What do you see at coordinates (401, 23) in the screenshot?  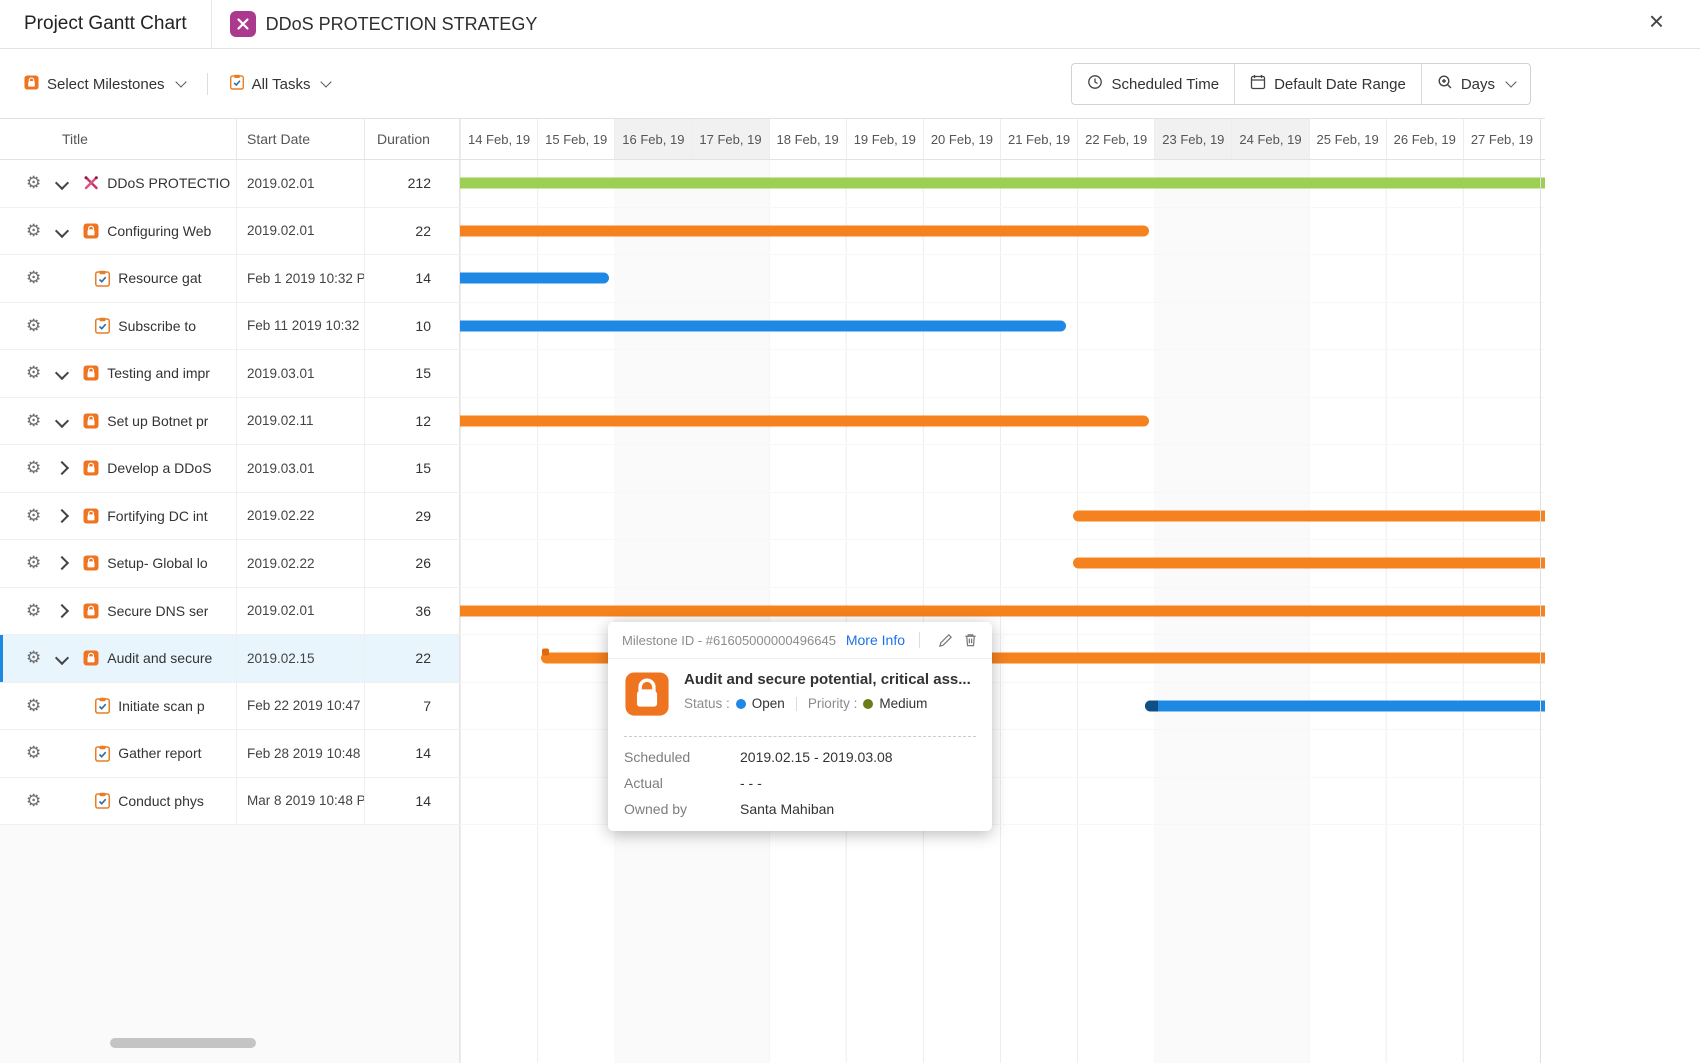 I see `project-name: DDoS PROTECTION STRATEGY` at bounding box center [401, 23].